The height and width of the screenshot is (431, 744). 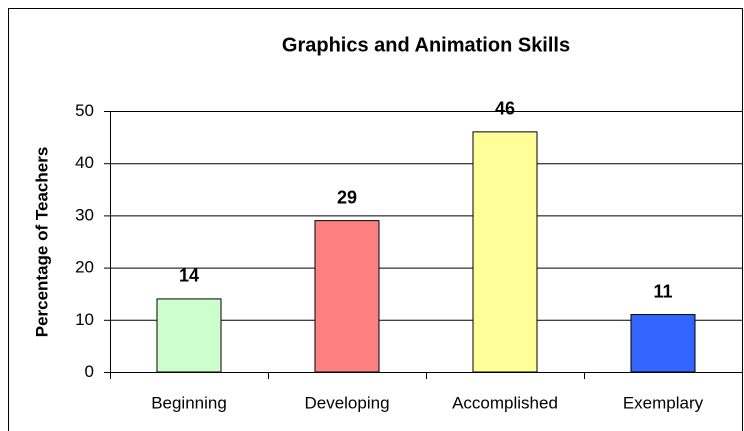 What do you see at coordinates (84, 110) in the screenshot?
I see `y-tick-label: 50` at bounding box center [84, 110].